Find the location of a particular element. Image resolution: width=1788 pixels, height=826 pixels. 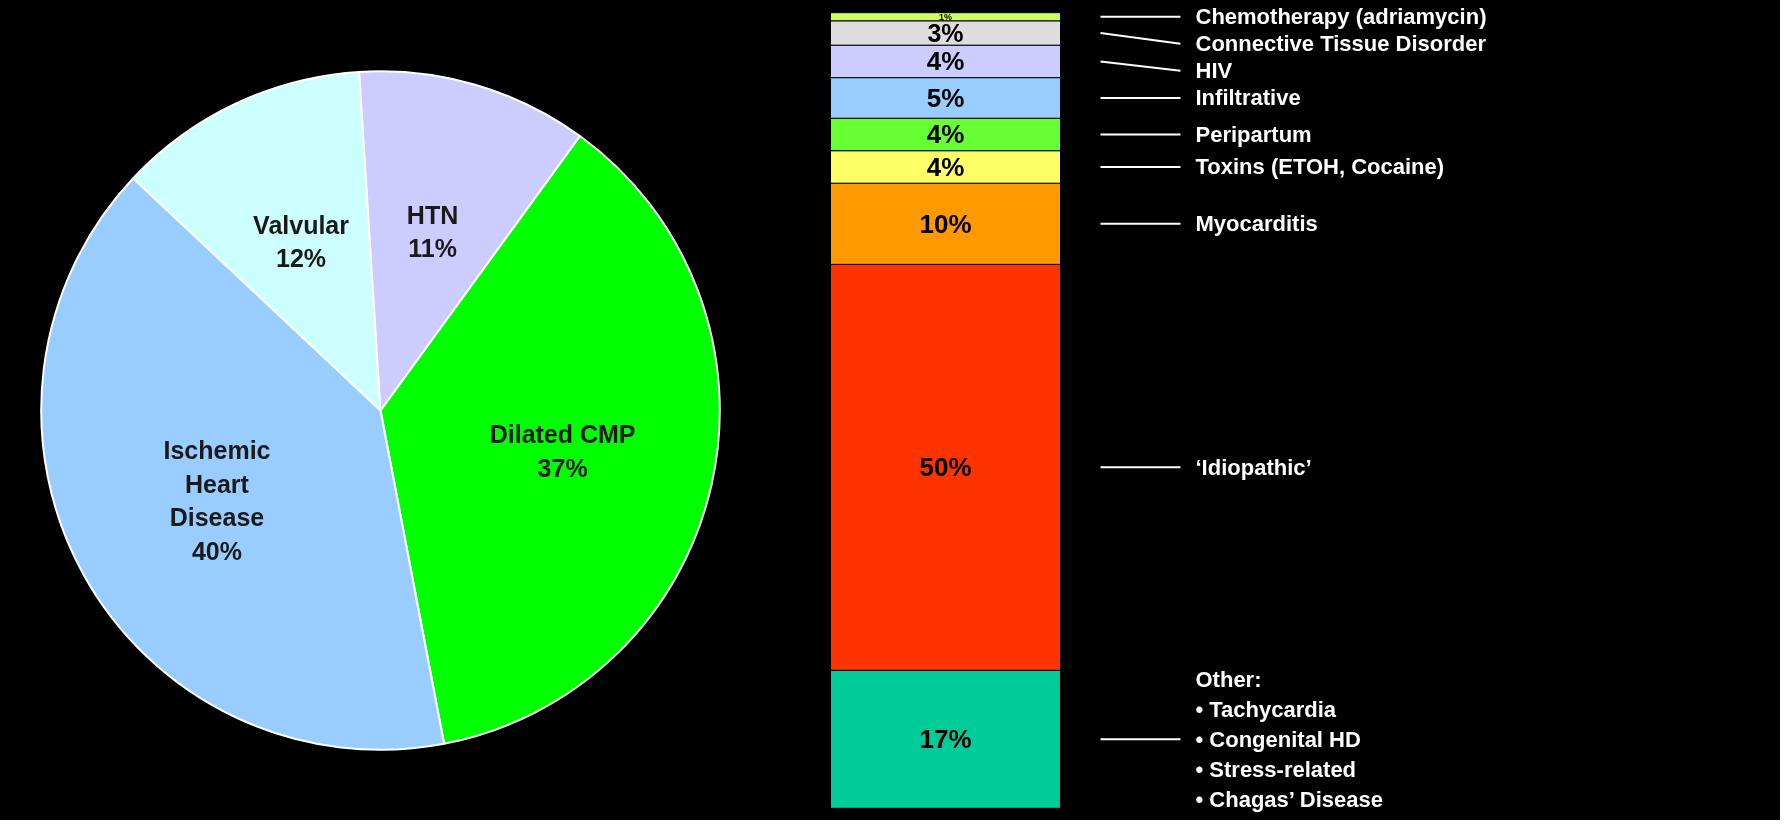

data-label: 40% is located at coordinates (216, 550).